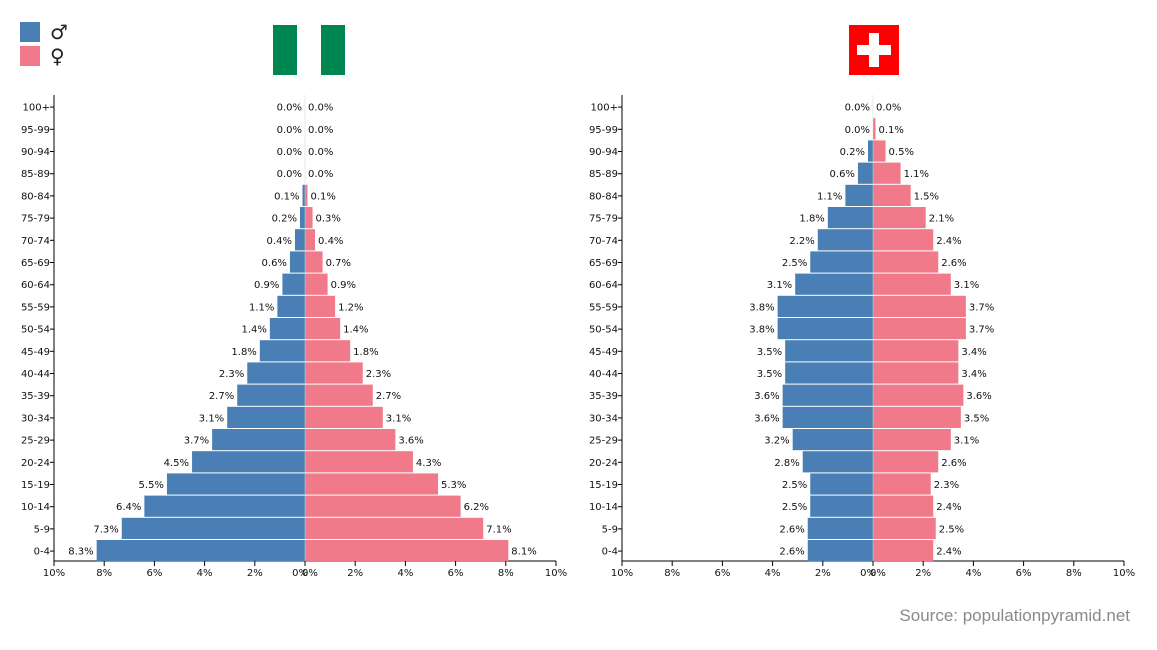 This screenshot has width=1157, height=650. I want to click on data-label-female: 0.0%, so click(320, 152).